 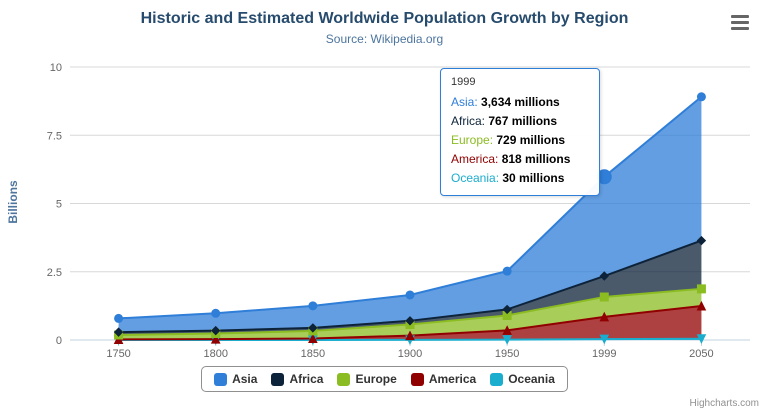 What do you see at coordinates (604, 316) in the screenshot?
I see `marker-america-1999` at bounding box center [604, 316].